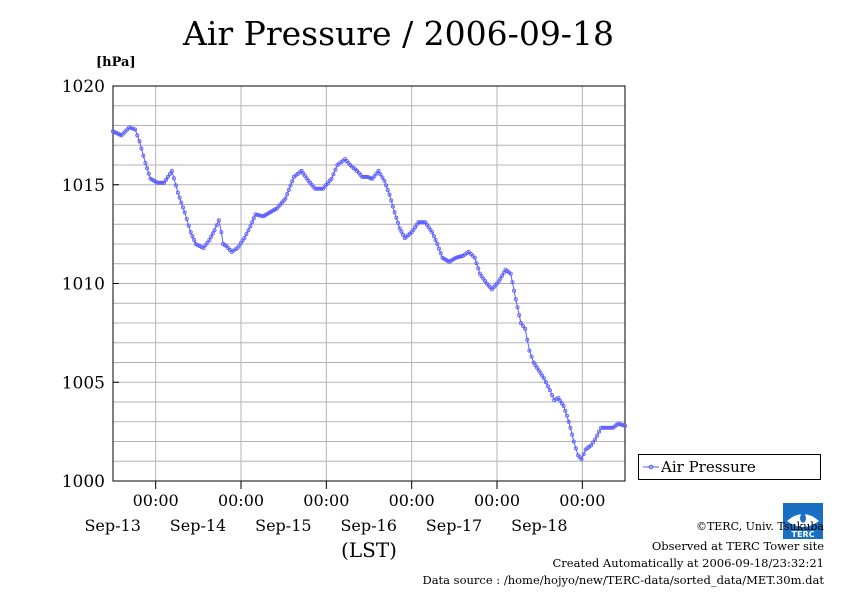  What do you see at coordinates (198, 525) in the screenshot?
I see `x-tick-date-label: Sep-14` at bounding box center [198, 525].